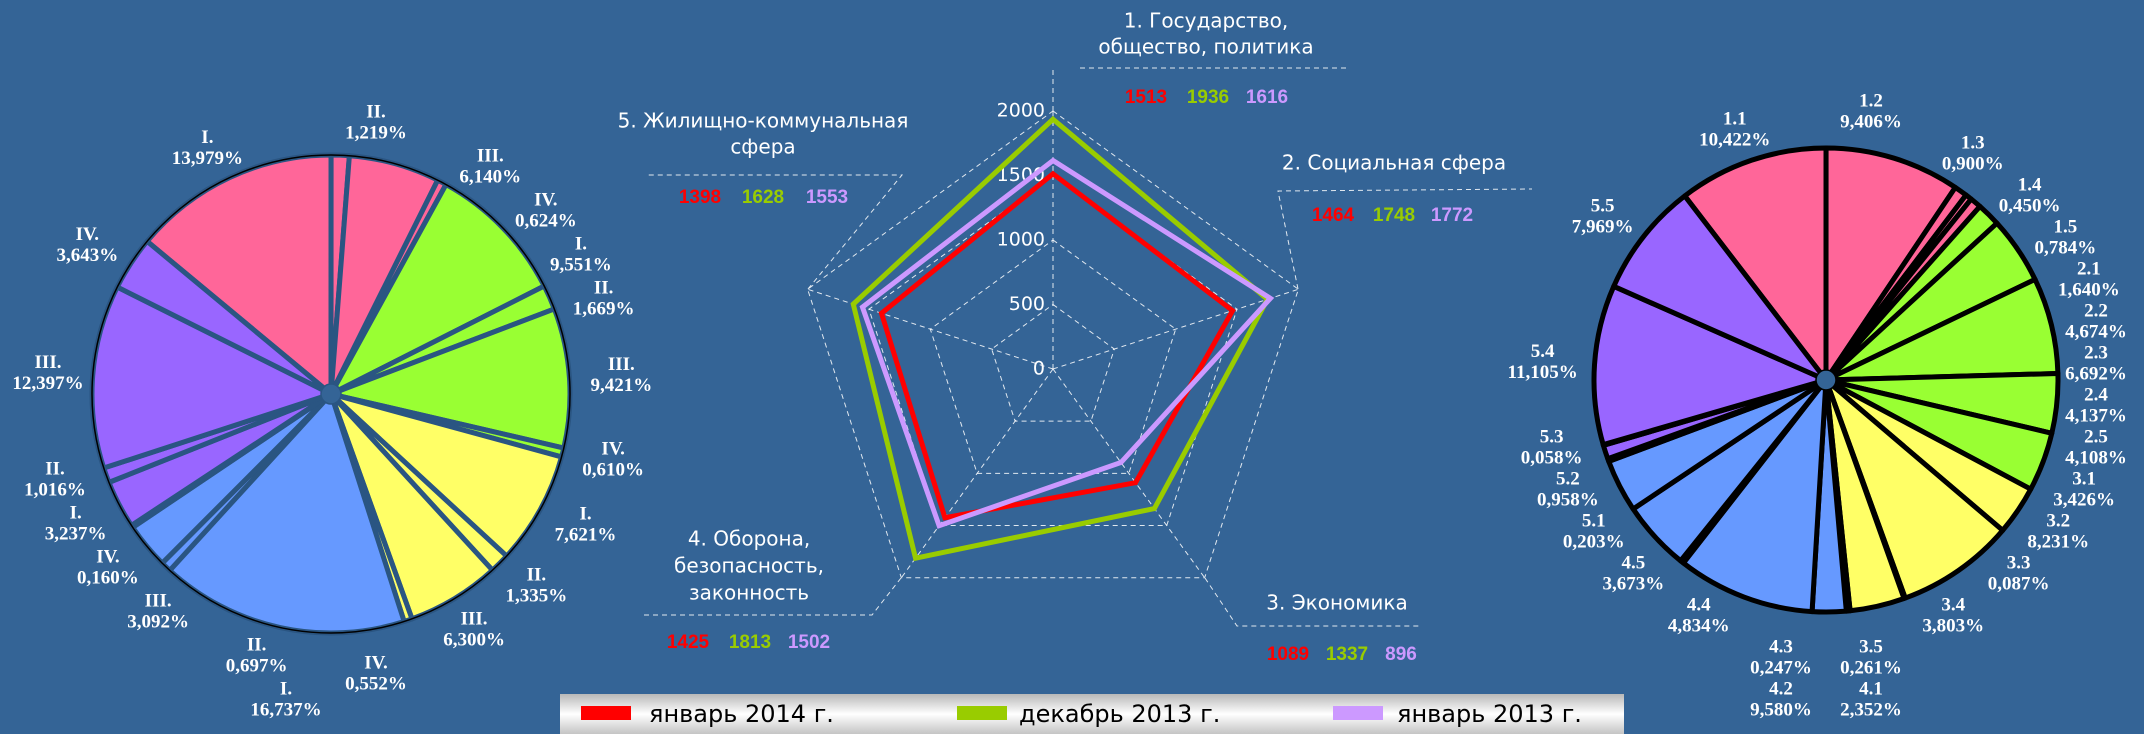 The width and height of the screenshot is (2144, 734). What do you see at coordinates (1358, 713) in the screenshot?
I see `legend-swatch` at bounding box center [1358, 713].